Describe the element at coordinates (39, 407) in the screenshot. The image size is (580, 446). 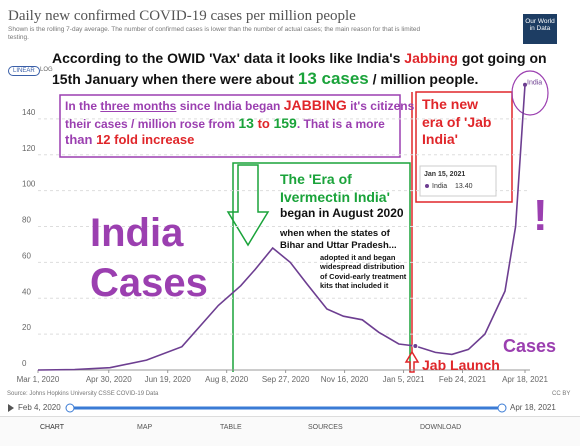
I see `timeline-start: Feb 4, 2020` at that location.